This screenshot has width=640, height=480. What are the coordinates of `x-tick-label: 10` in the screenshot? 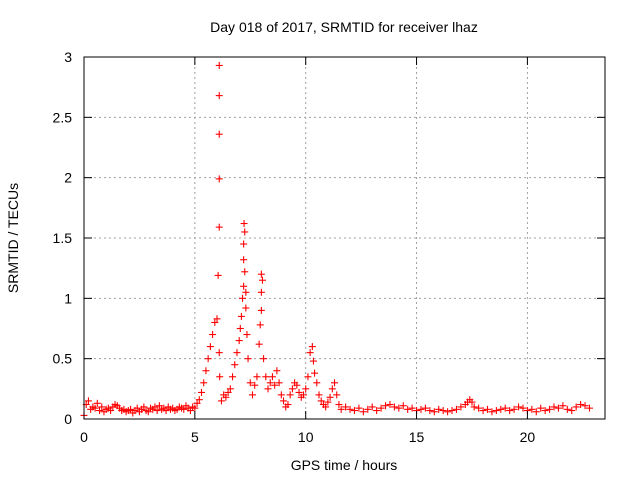 It's located at (306, 437).